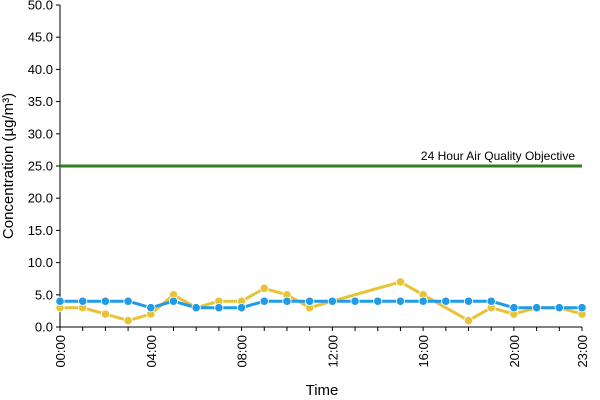  I want to click on y-tick-label: 5.0, so click(44, 294).